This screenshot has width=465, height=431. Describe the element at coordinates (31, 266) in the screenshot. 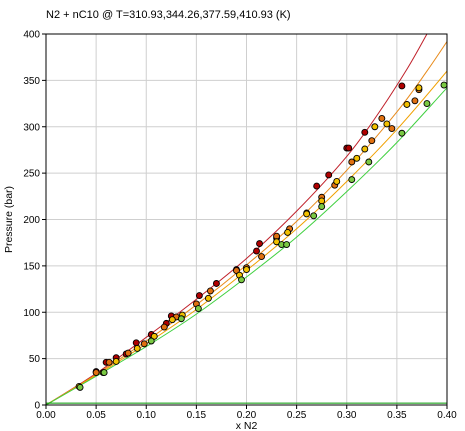

I see `y-tick-label: 150` at that location.